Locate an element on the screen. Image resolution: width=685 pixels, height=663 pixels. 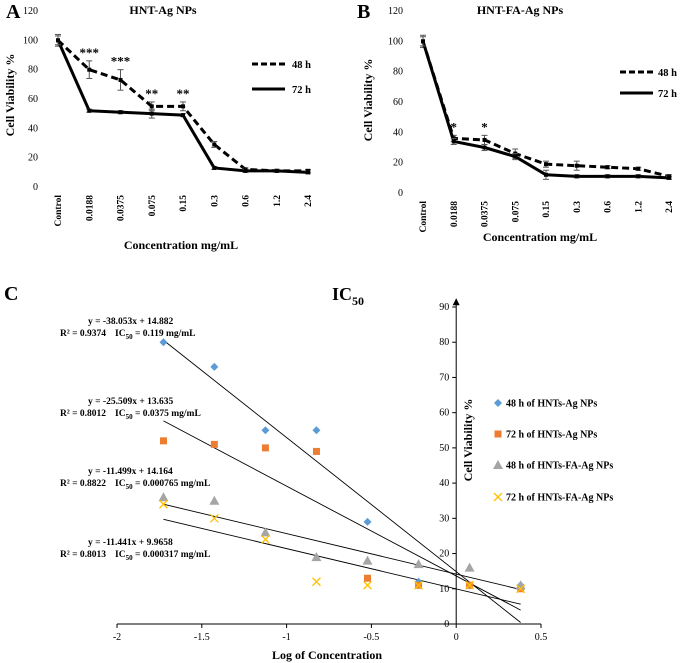
x-tick-label: 0.6 is located at coordinates (247, 201).